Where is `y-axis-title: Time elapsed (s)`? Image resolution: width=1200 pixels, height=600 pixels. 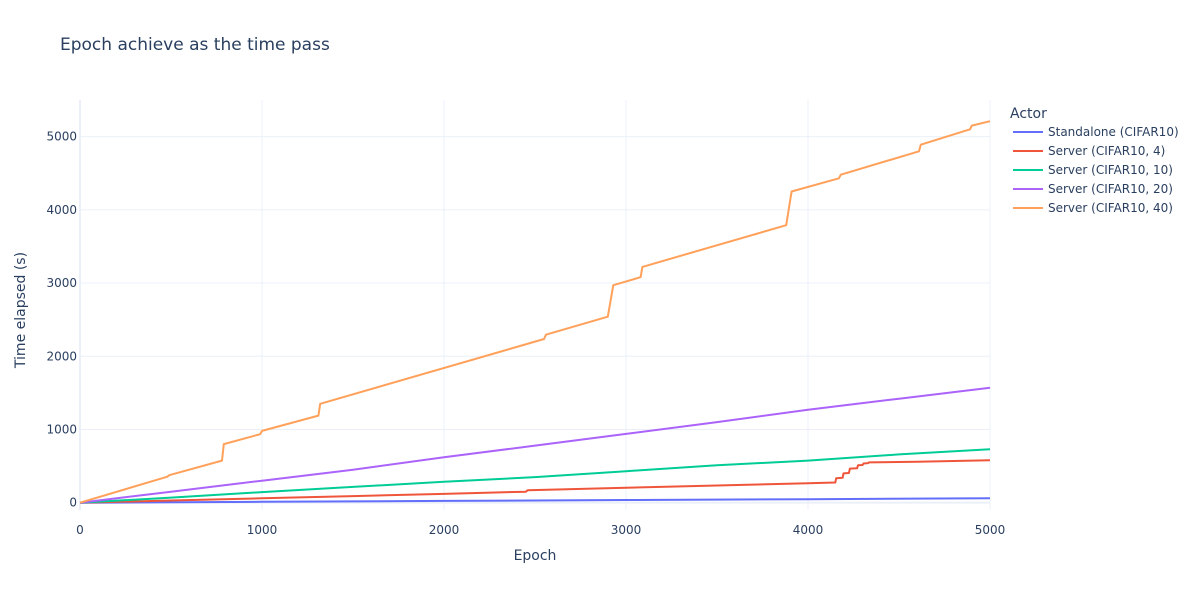
y-axis-title: Time elapsed (s) is located at coordinates (21, 310).